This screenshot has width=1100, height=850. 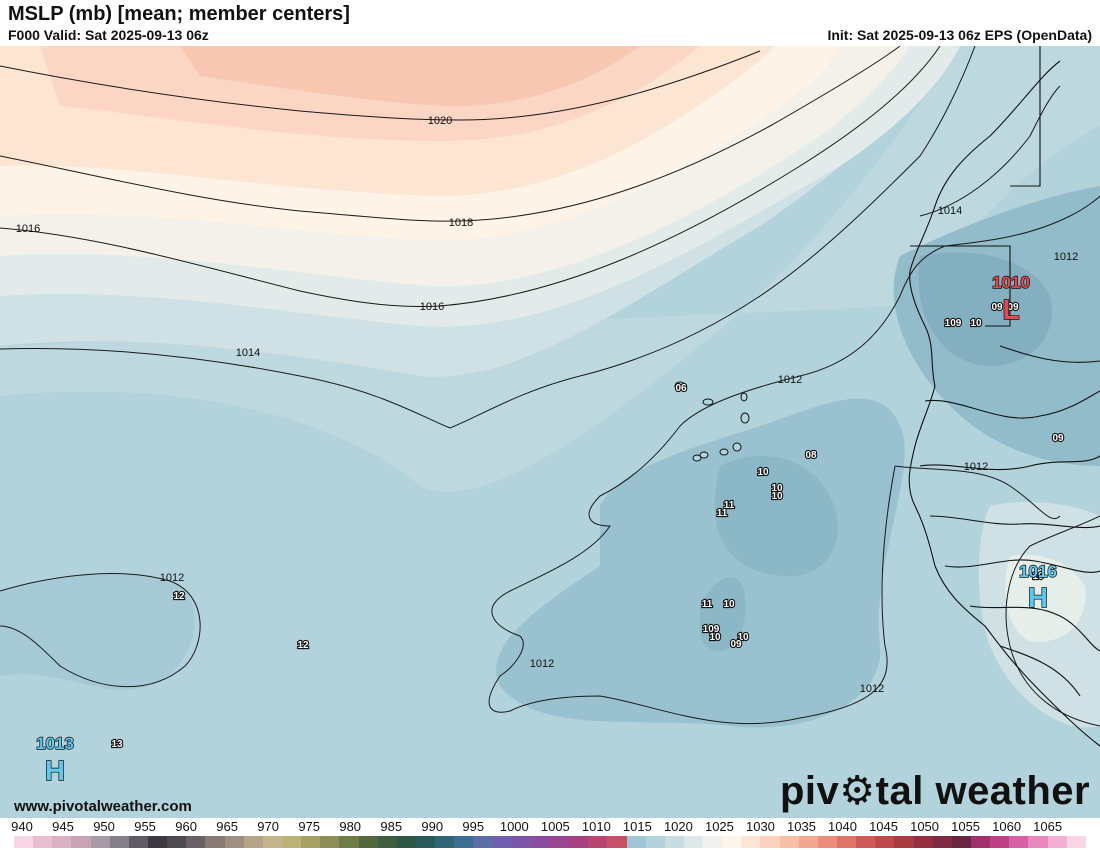 I want to click on legend-tick-label: 1045, so click(x=883, y=826).